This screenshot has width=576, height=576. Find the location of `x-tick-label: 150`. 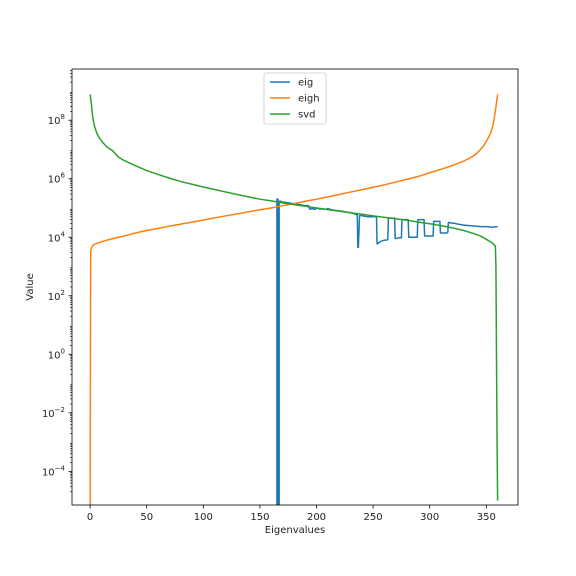

x-tick-label: 150 is located at coordinates (259, 517).